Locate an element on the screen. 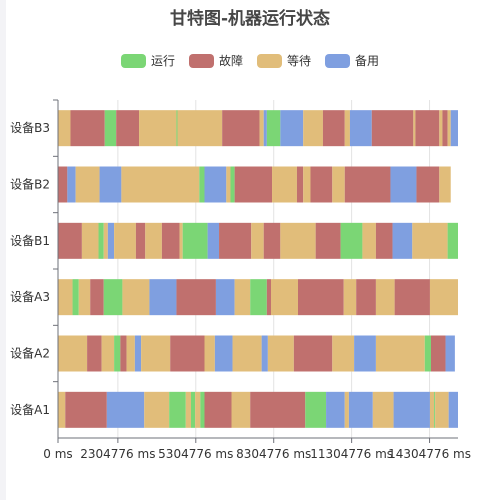  legend-item: 故障 is located at coordinates (215, 60).